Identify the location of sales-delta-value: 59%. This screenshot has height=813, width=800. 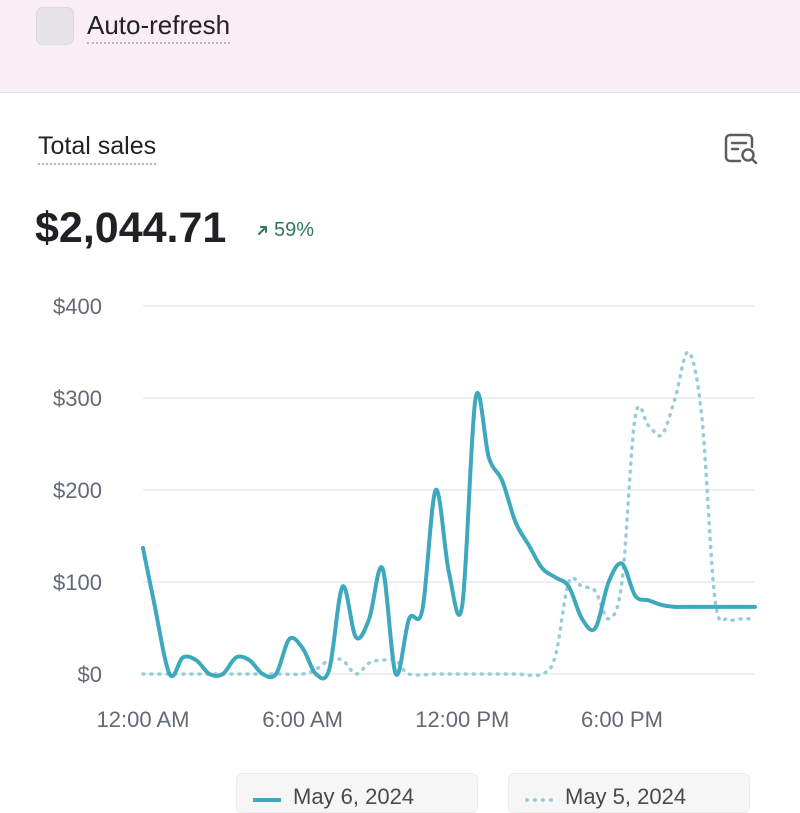
(294, 230).